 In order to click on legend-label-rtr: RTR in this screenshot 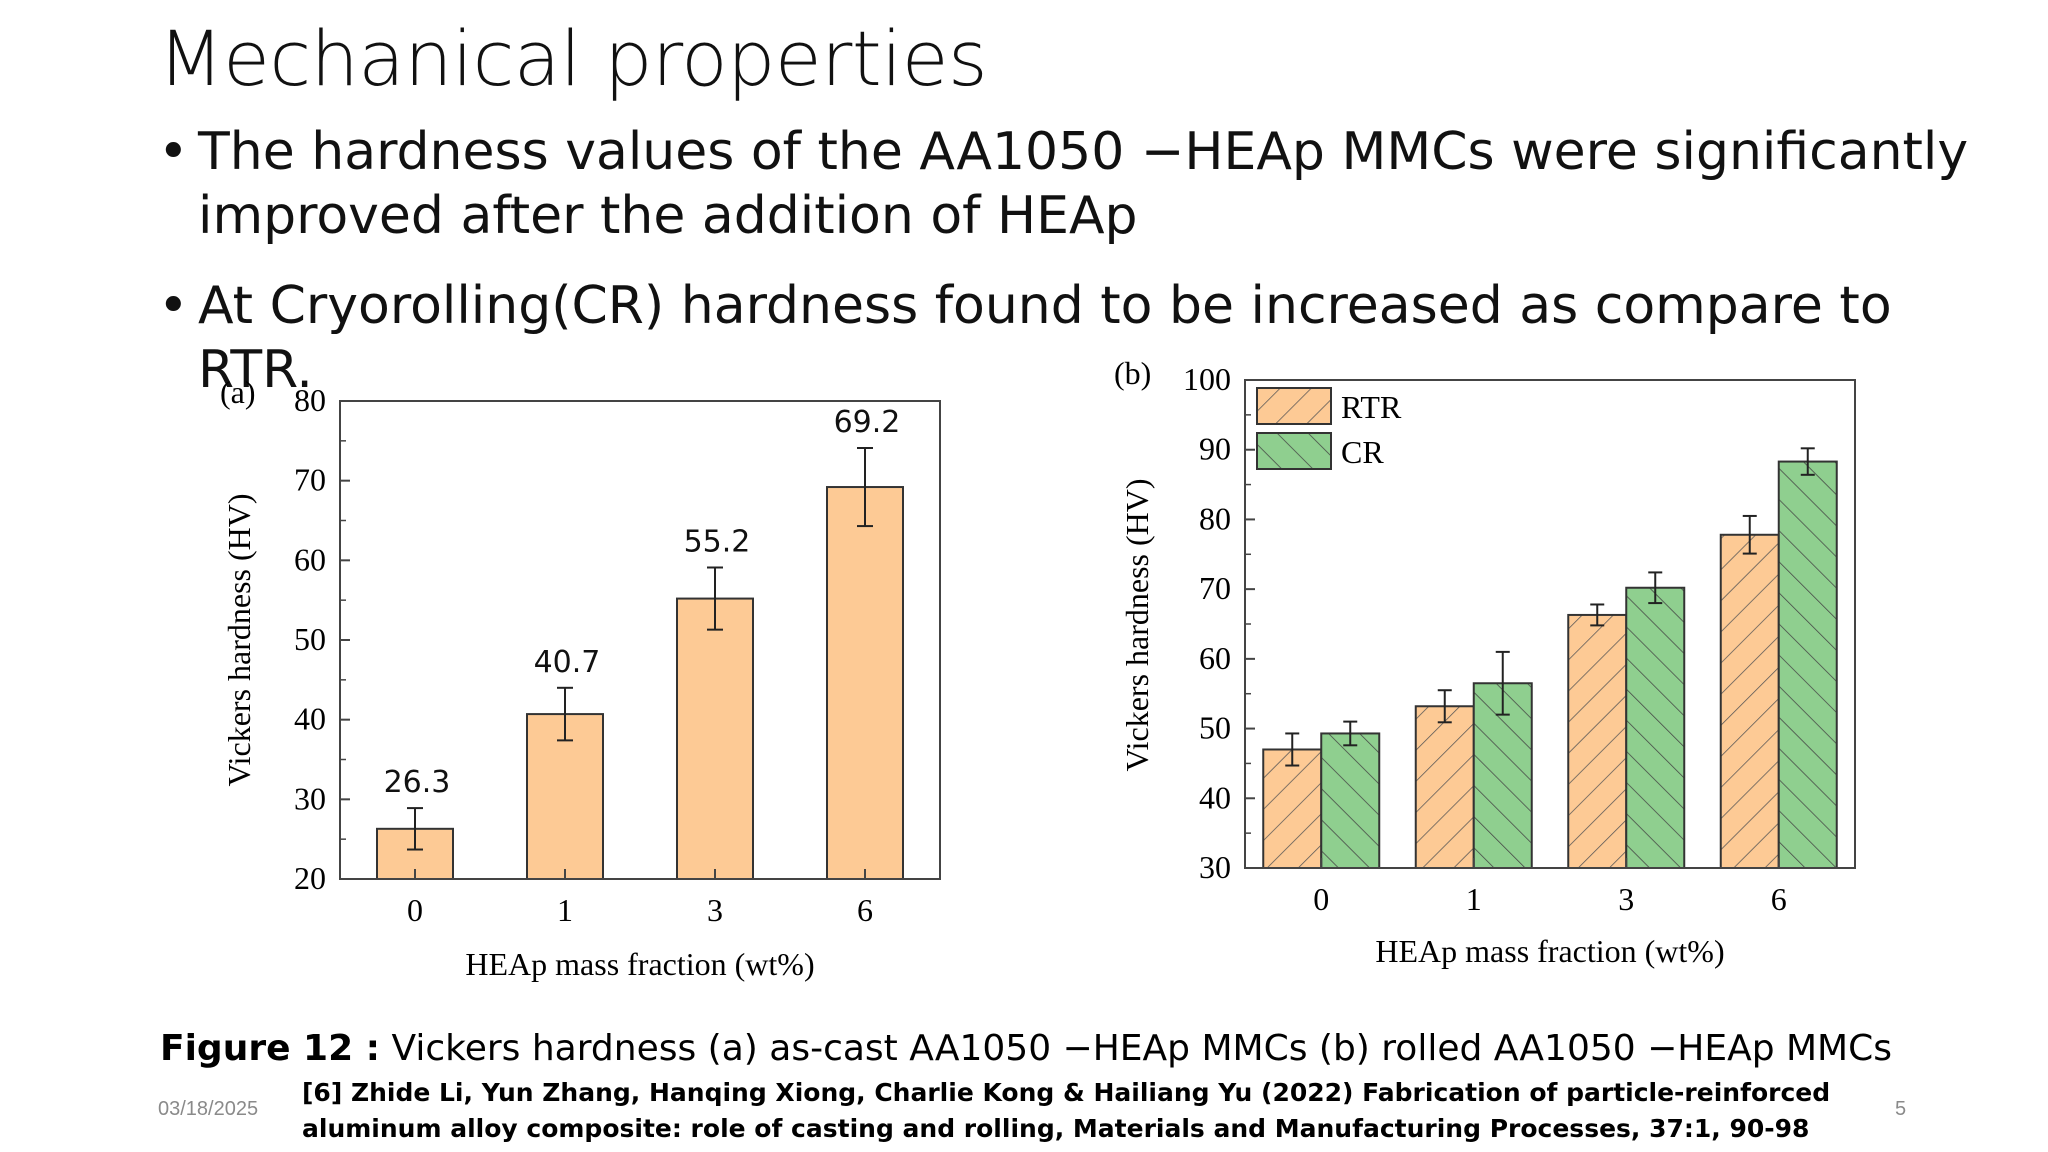, I will do `click(1371, 407)`.